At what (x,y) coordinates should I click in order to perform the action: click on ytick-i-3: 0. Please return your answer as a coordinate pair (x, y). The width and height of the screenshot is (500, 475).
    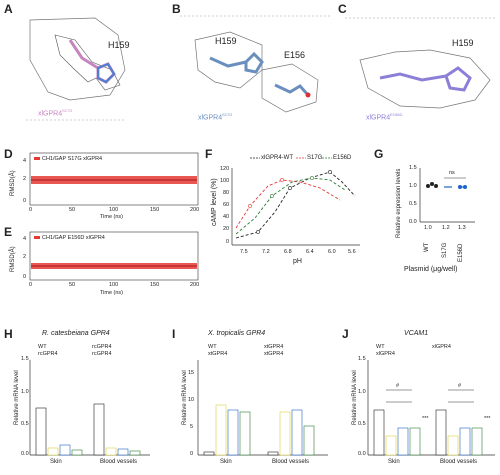
    Looking at the image, I should click on (192, 454).